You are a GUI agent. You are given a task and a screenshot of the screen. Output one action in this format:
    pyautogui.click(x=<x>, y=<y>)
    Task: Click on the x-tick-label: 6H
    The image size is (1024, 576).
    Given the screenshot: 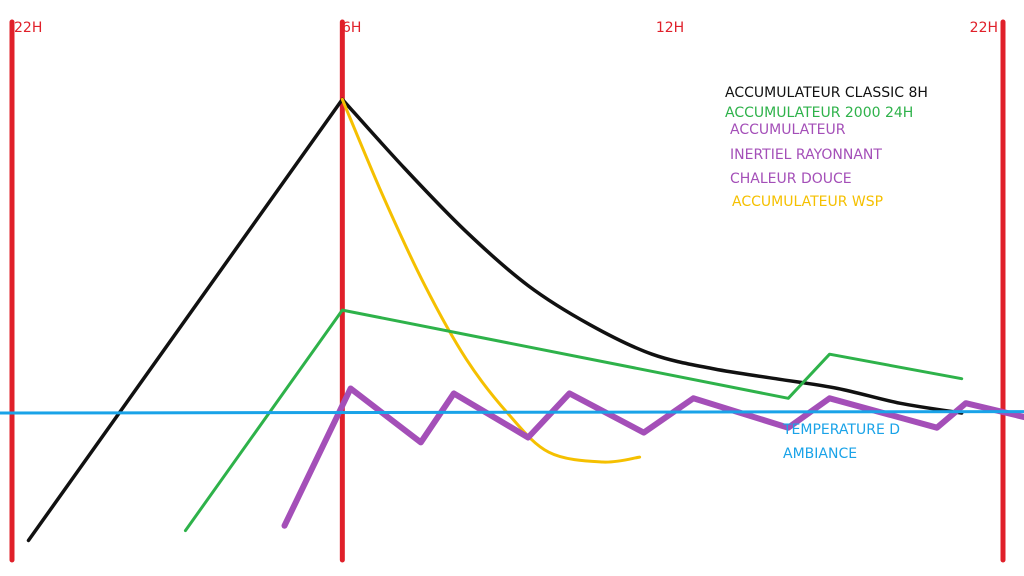 What is the action you would take?
    pyautogui.click(x=351, y=28)
    